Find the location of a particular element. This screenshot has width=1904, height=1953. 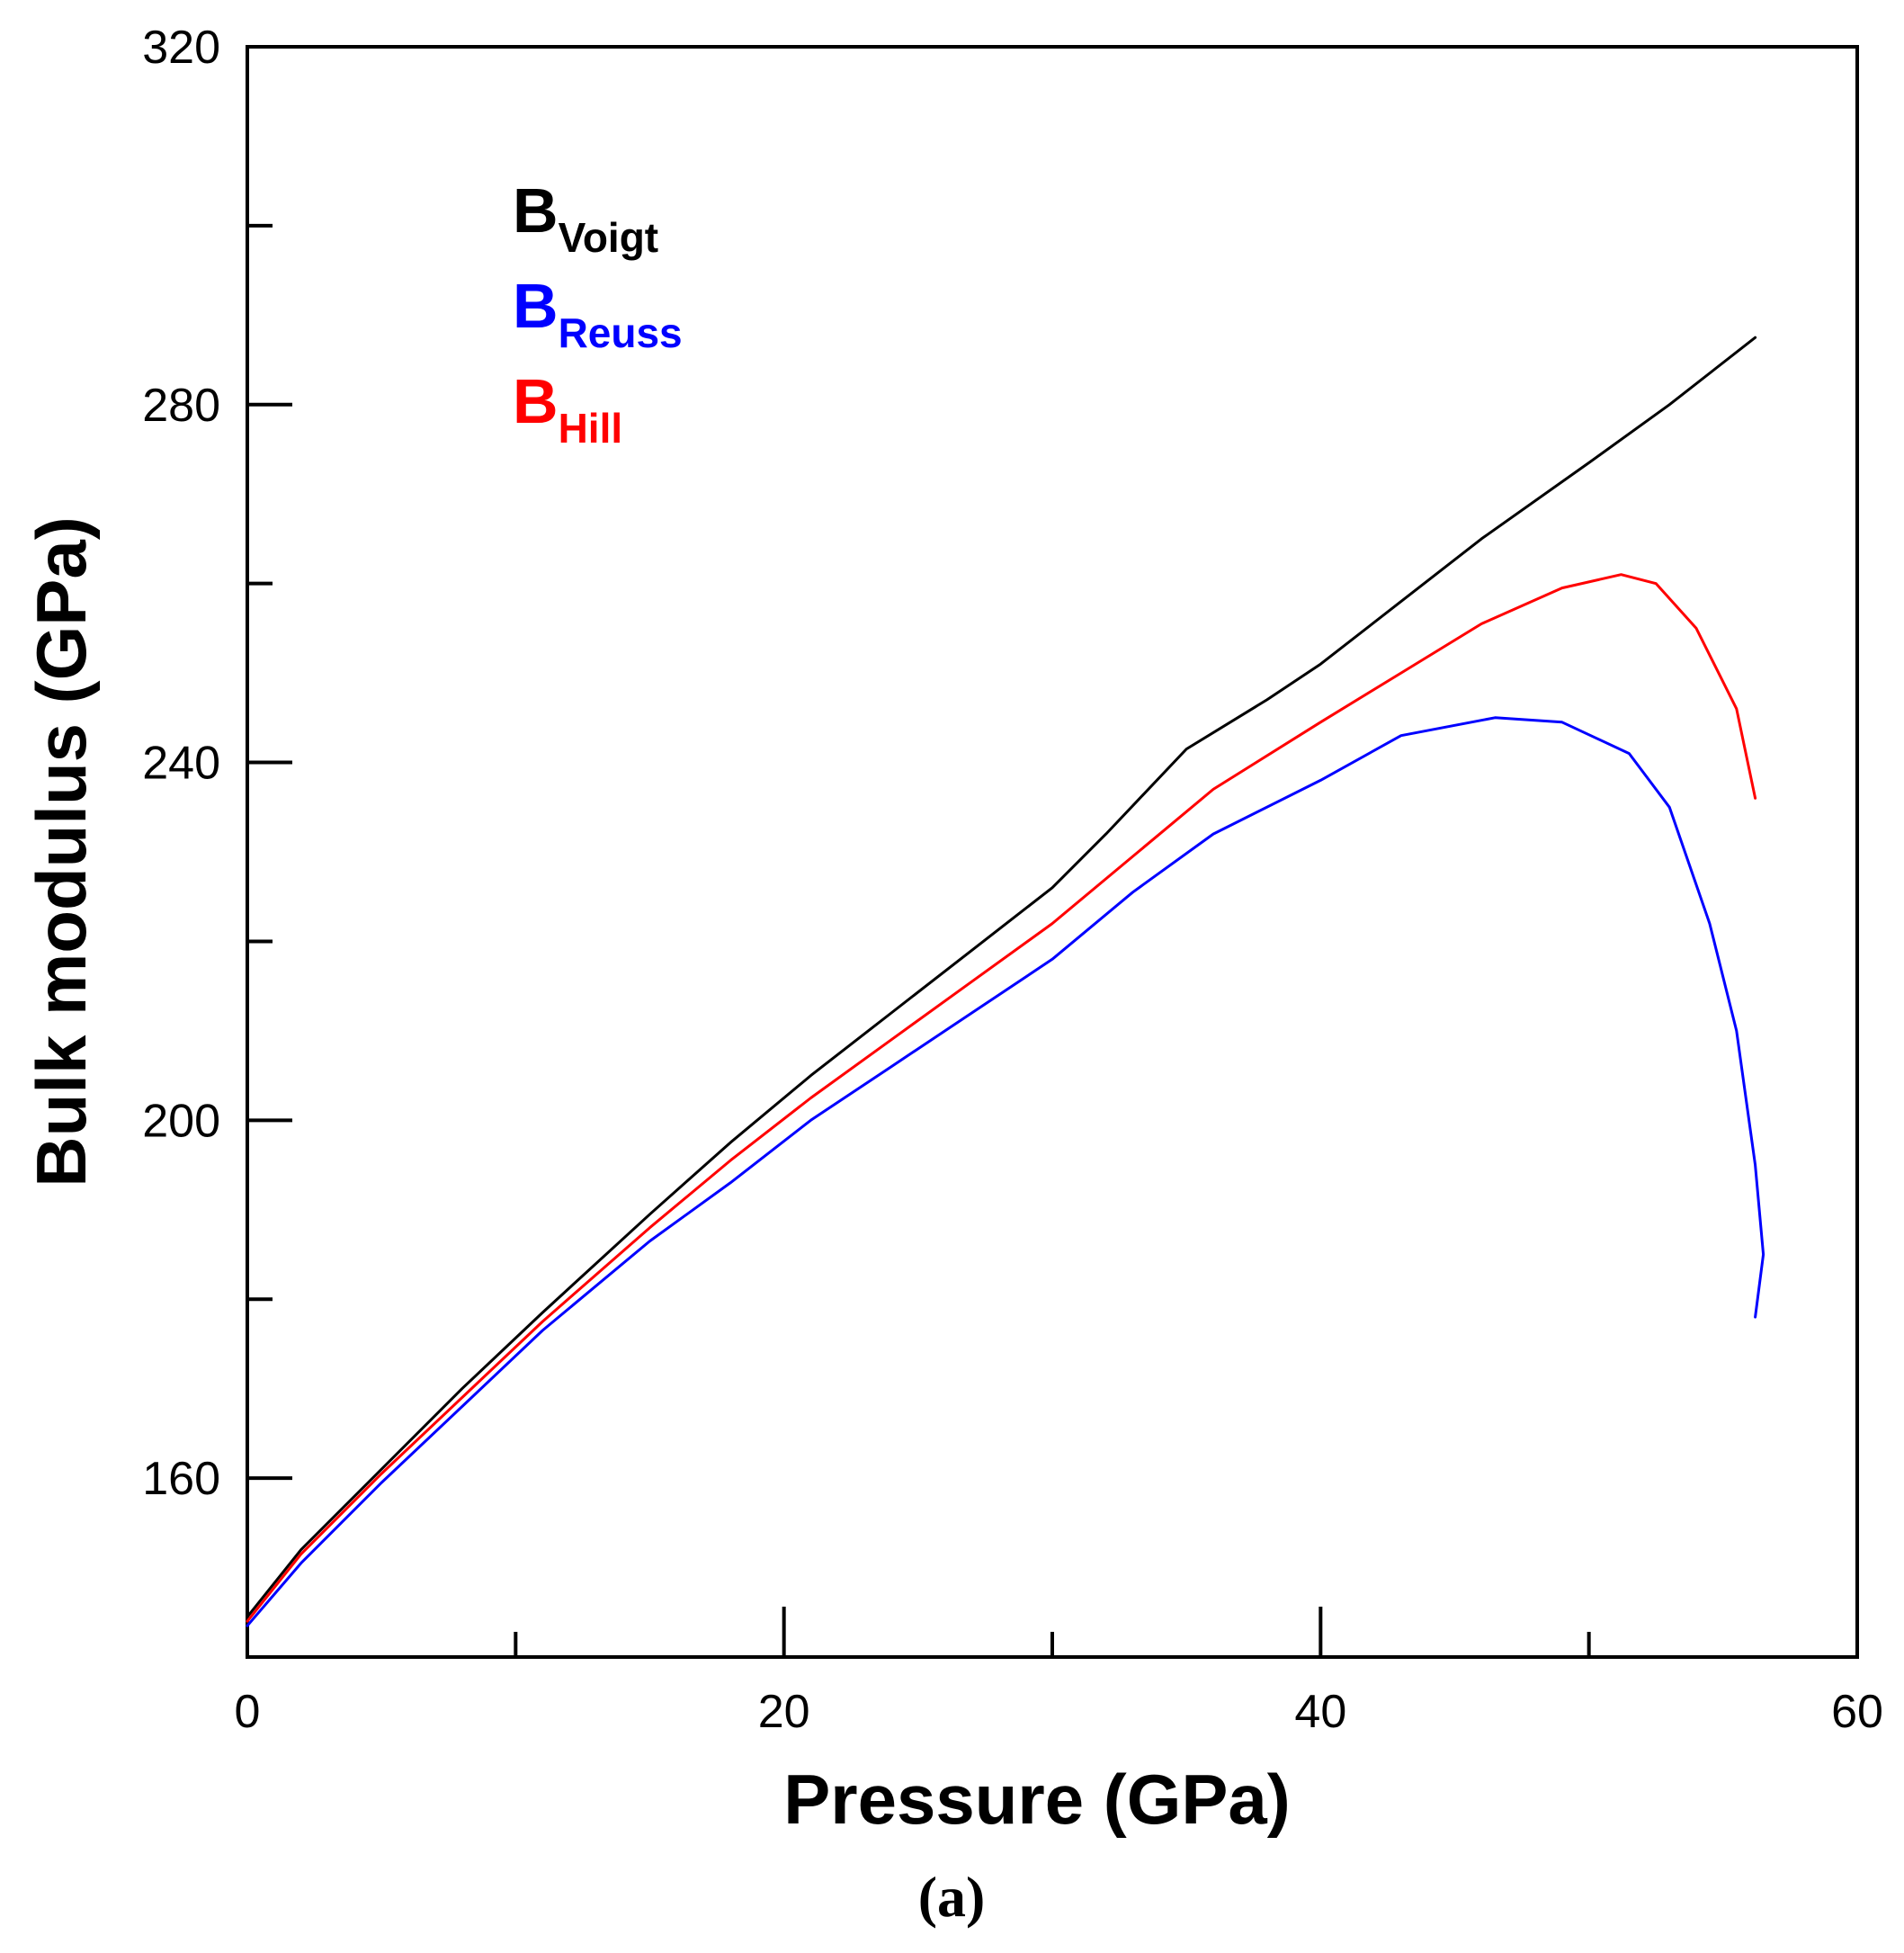

x-axis-title: Pressure (GPa) is located at coordinates (1037, 1799).